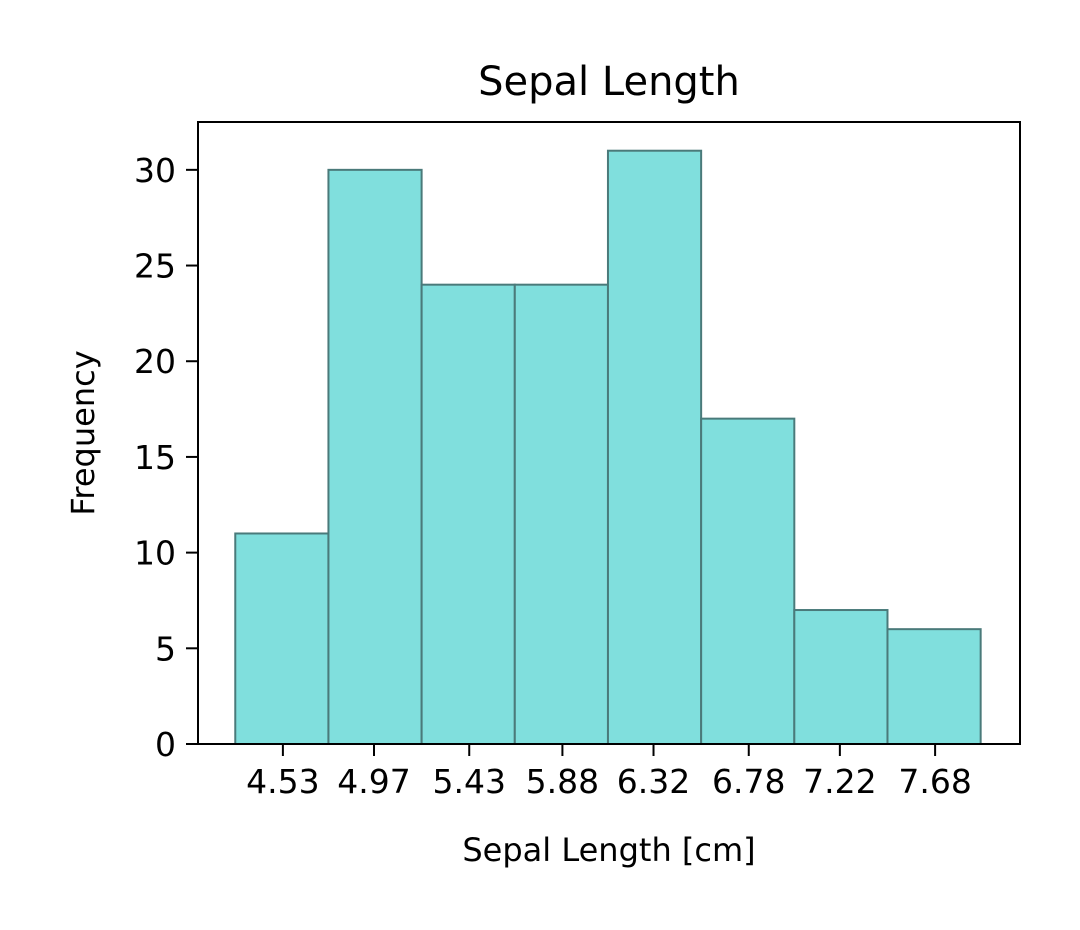 Image resolution: width=1080 pixels, height=930 pixels. What do you see at coordinates (165, 648) in the screenshot?
I see `y-tick-label: 5` at bounding box center [165, 648].